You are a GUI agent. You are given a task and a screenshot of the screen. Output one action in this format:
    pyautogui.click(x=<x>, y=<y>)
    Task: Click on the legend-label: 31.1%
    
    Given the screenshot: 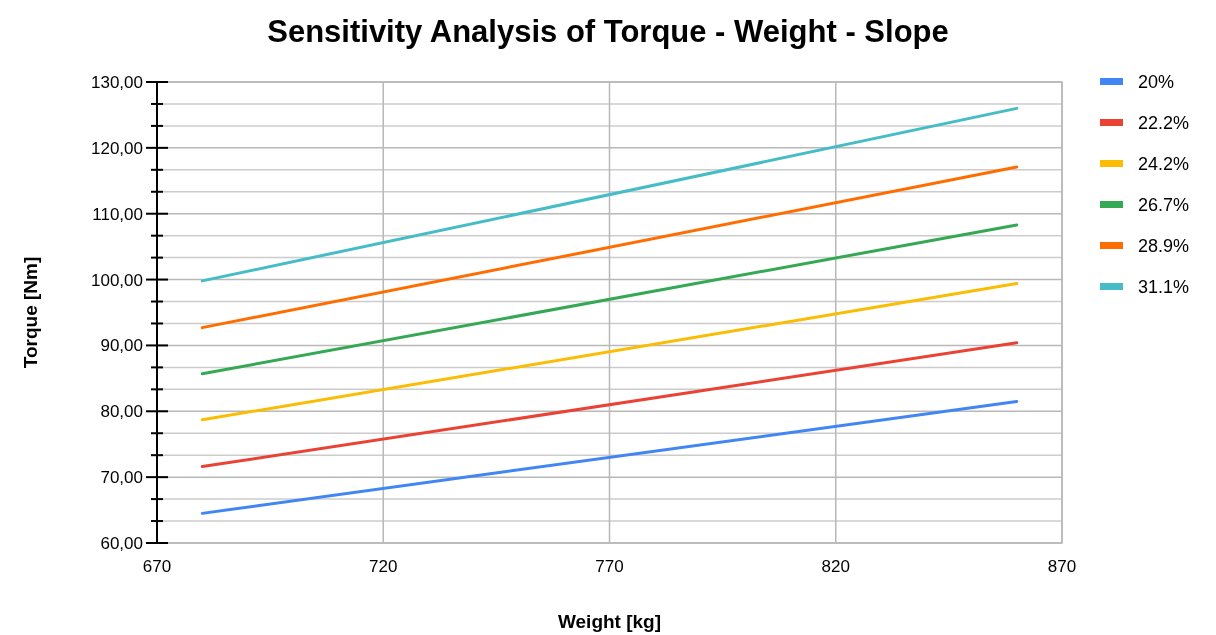 What is the action you would take?
    pyautogui.click(x=1164, y=287)
    